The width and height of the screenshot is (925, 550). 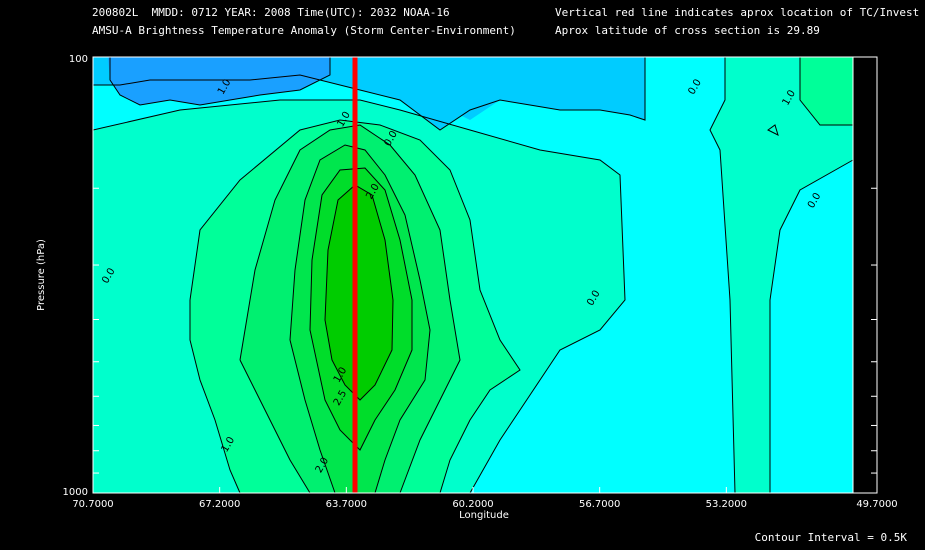 I want to click on y-tick-label-1000: 1000, so click(x=75, y=492).